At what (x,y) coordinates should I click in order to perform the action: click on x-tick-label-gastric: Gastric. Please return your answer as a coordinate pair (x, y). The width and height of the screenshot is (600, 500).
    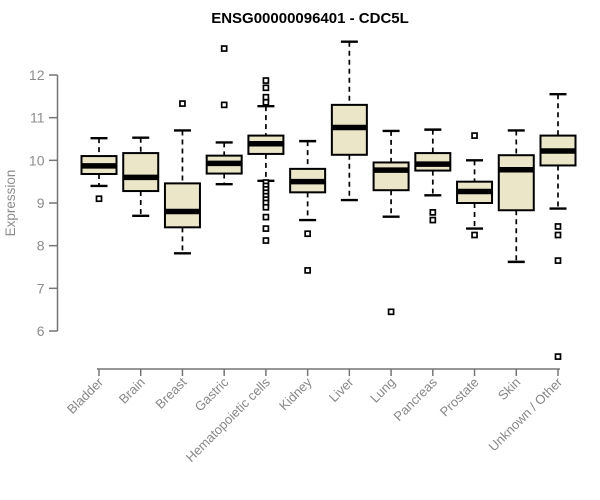
    Looking at the image, I should click on (212, 394).